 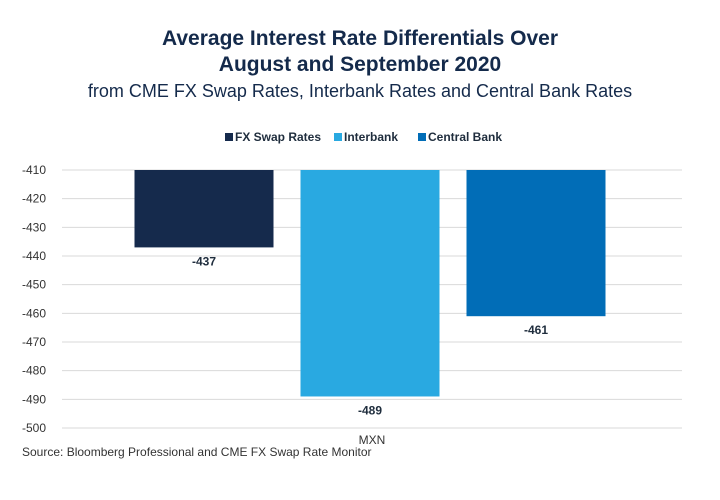 I want to click on y-tick-label: -430, so click(x=34, y=227).